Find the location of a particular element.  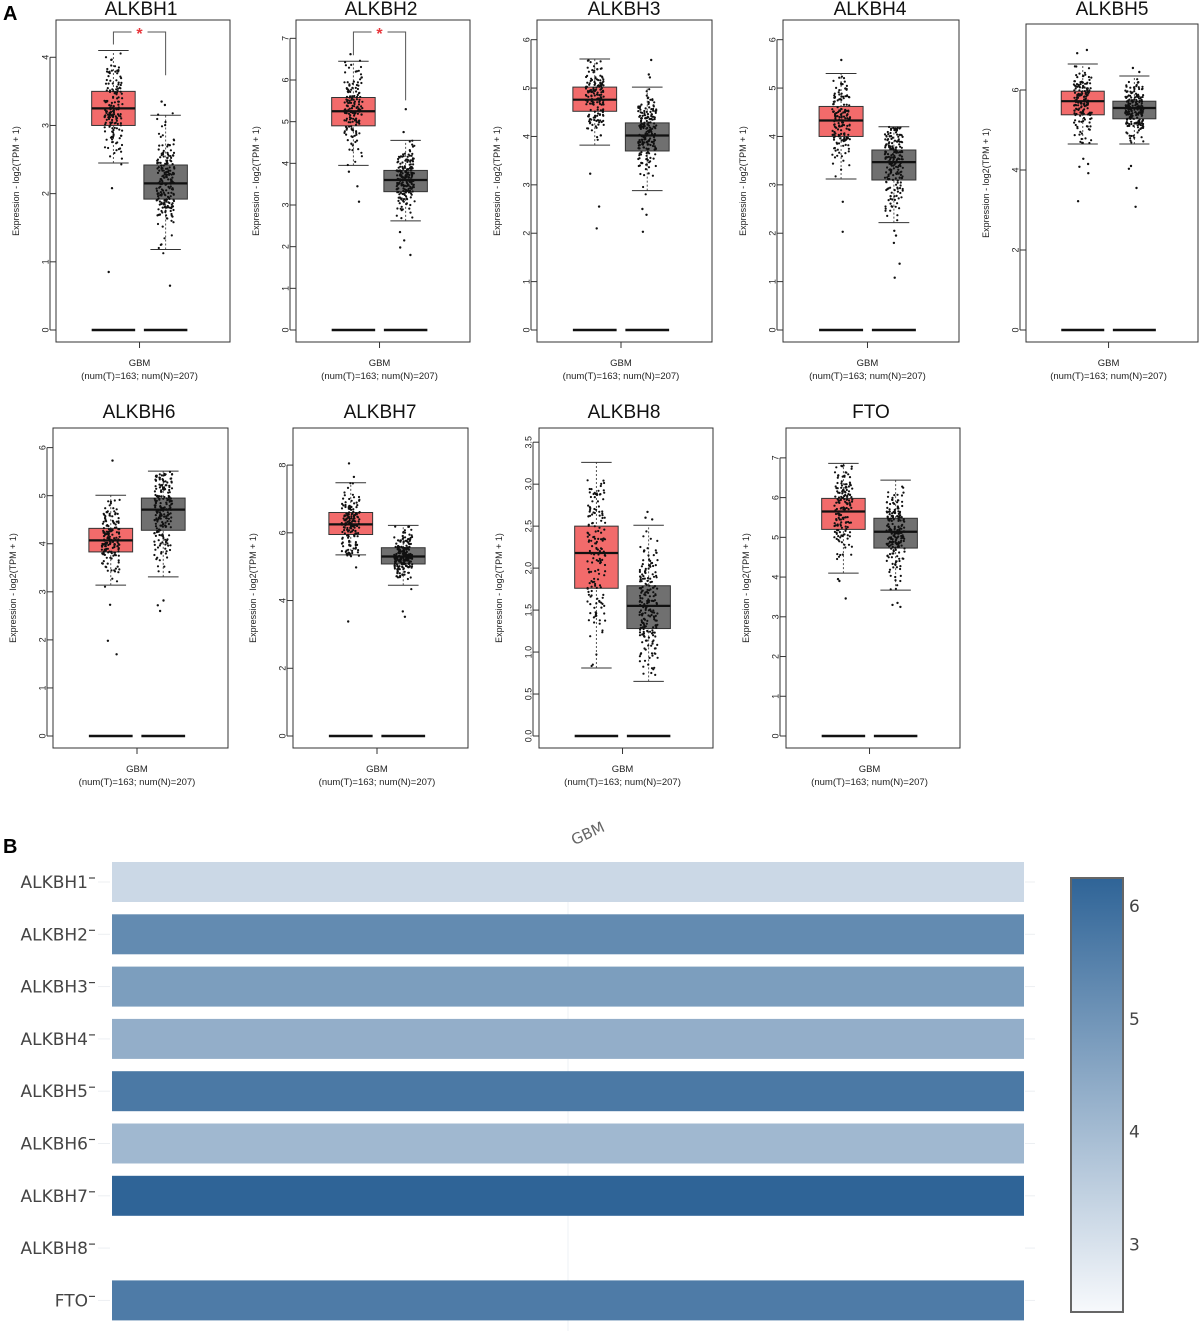

normal-box is located at coordinates (895, 544).